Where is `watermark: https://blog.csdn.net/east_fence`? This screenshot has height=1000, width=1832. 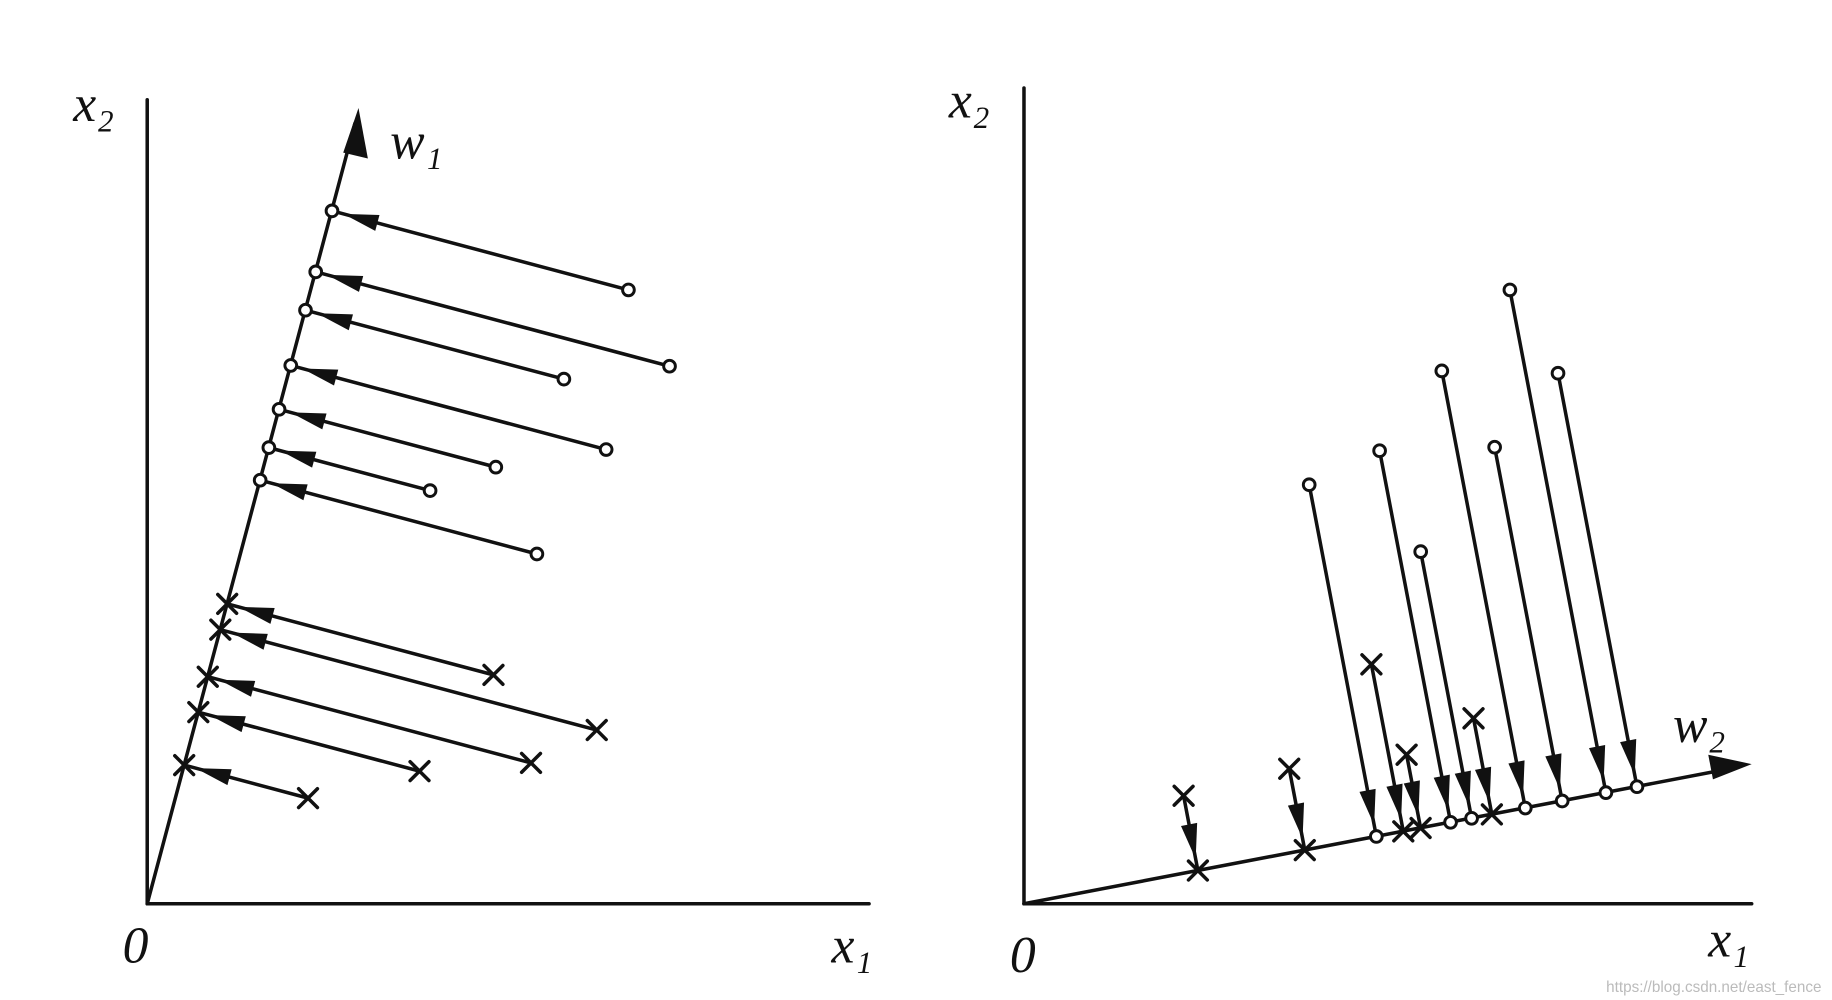
watermark: https://blog.csdn.net/east_fence is located at coordinates (1713, 987).